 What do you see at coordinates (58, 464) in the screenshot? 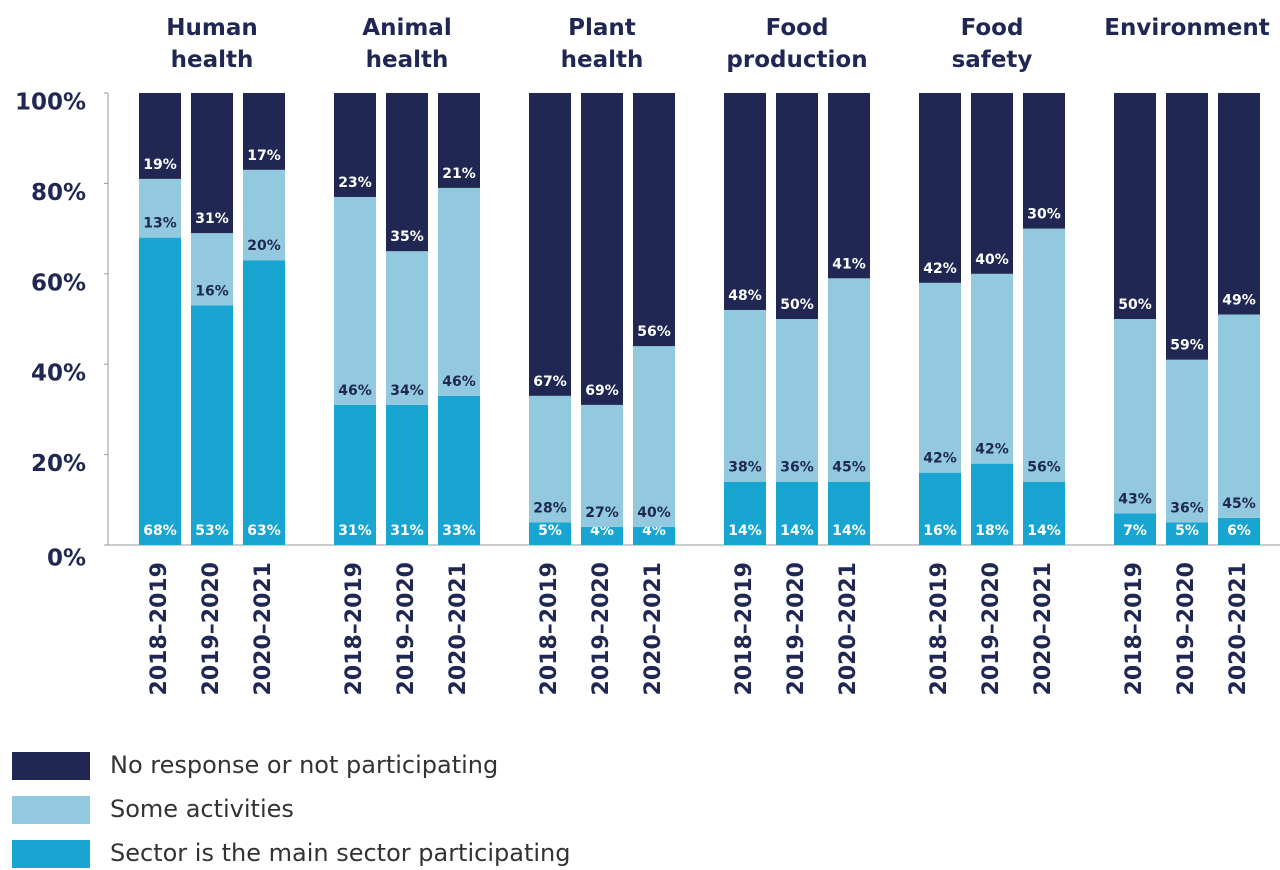
I see `y-tick-label: 20%` at bounding box center [58, 464].